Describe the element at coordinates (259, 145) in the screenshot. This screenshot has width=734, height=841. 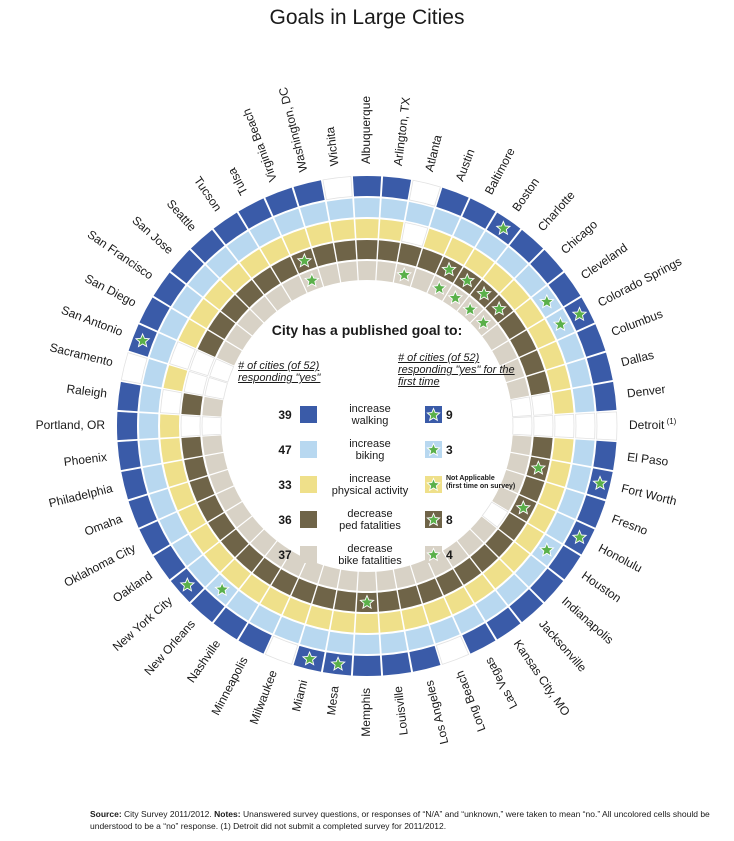
I see `city-label: Virginia Beach` at that location.